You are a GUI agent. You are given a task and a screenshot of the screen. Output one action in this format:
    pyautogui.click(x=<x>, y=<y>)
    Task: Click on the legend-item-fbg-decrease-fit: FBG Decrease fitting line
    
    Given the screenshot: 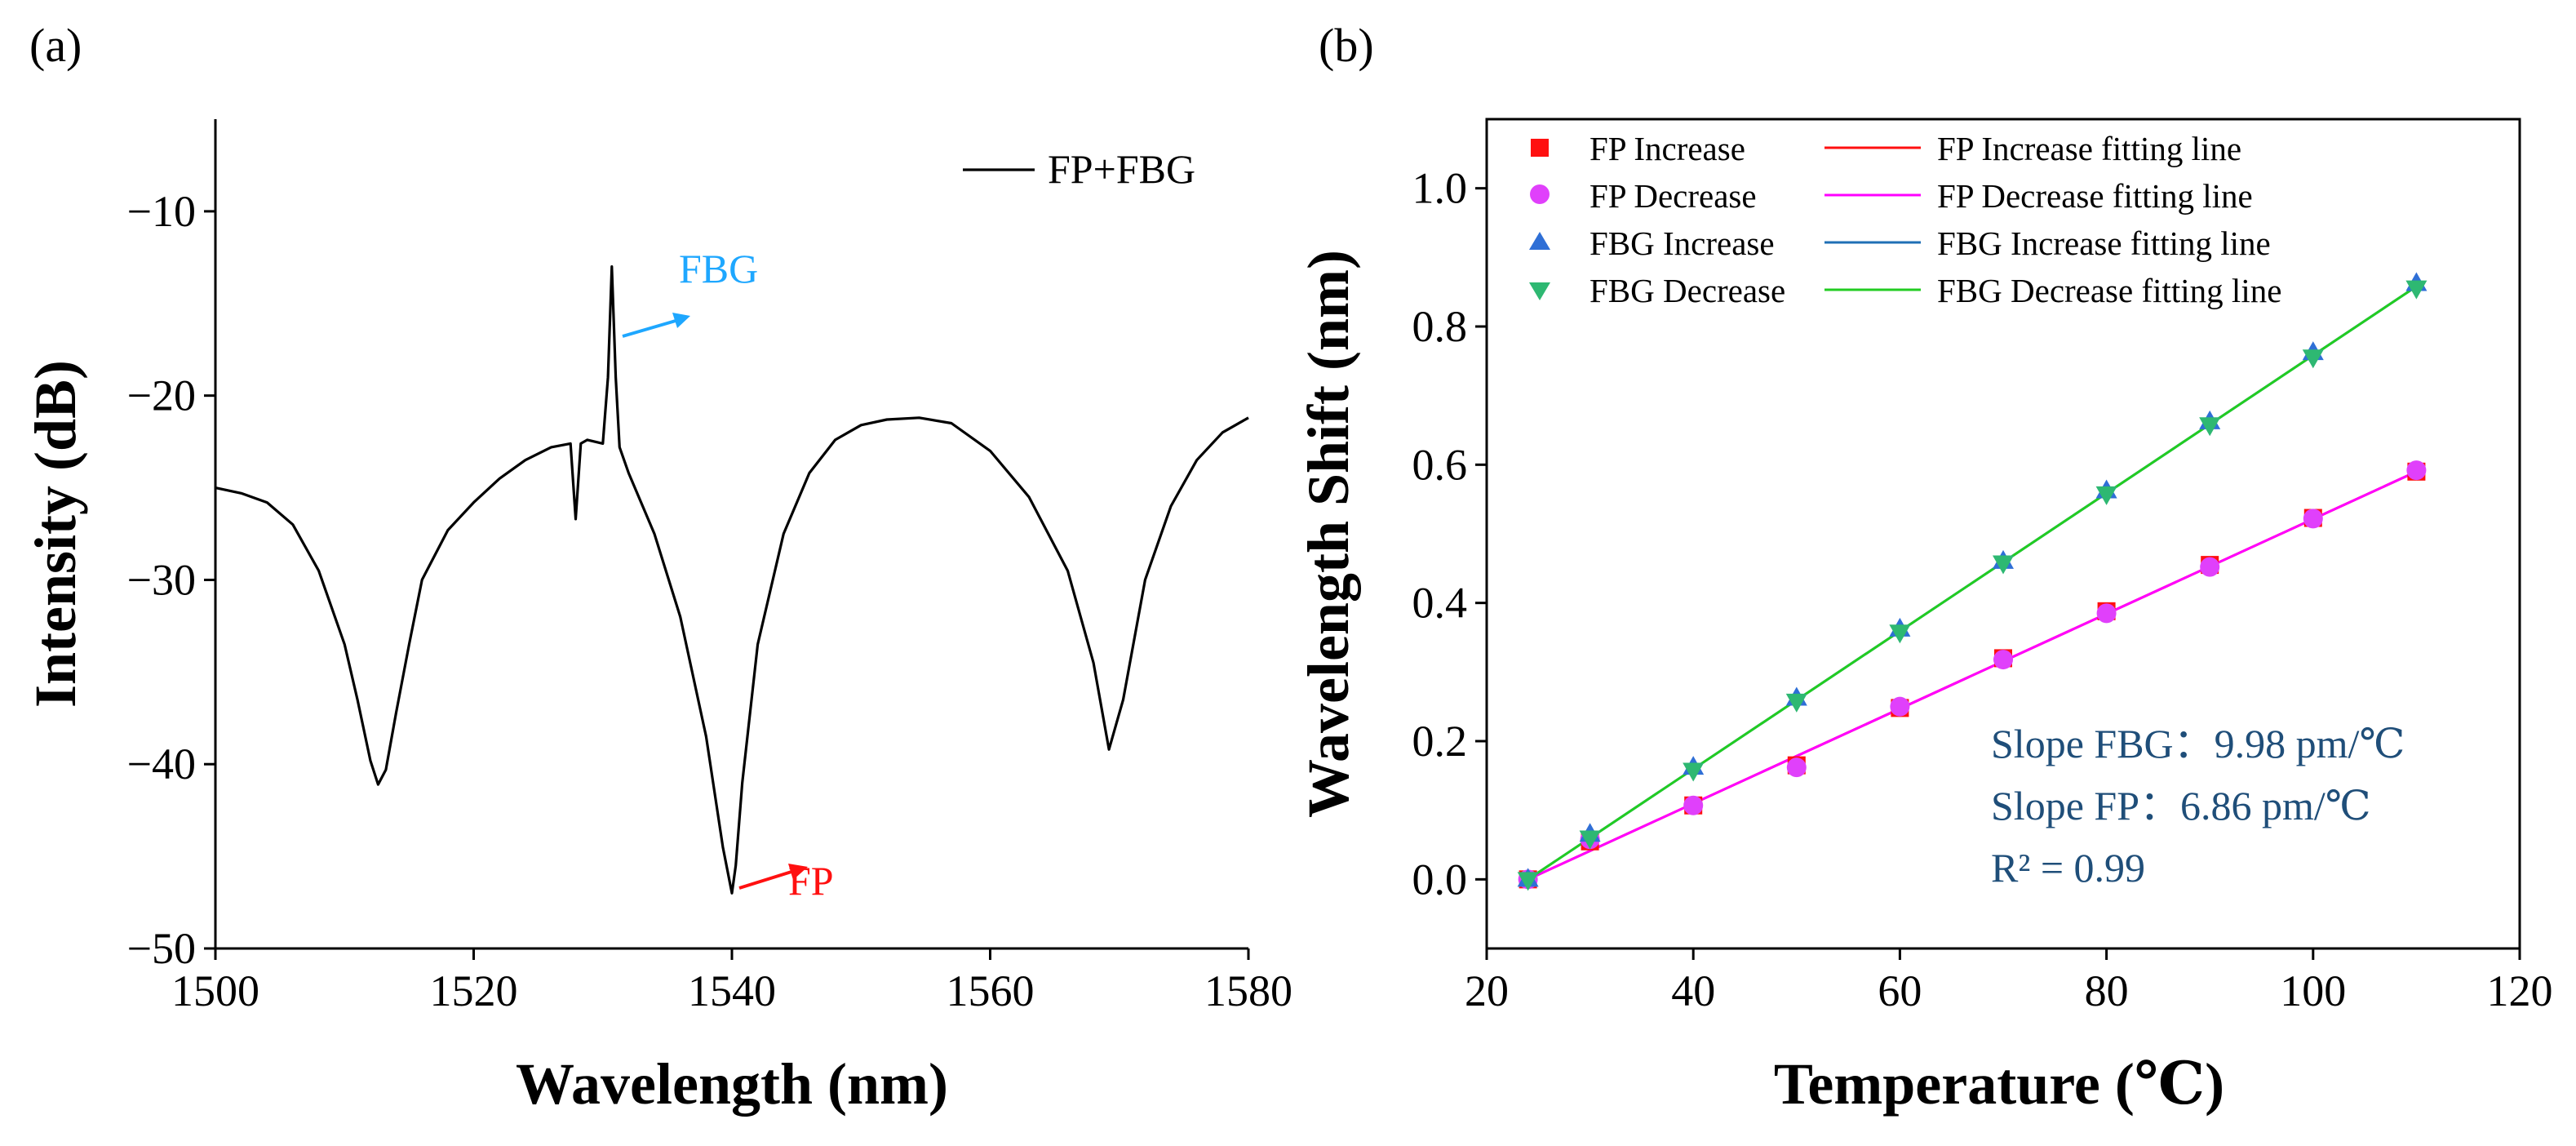 What is the action you would take?
    pyautogui.click(x=2052, y=290)
    